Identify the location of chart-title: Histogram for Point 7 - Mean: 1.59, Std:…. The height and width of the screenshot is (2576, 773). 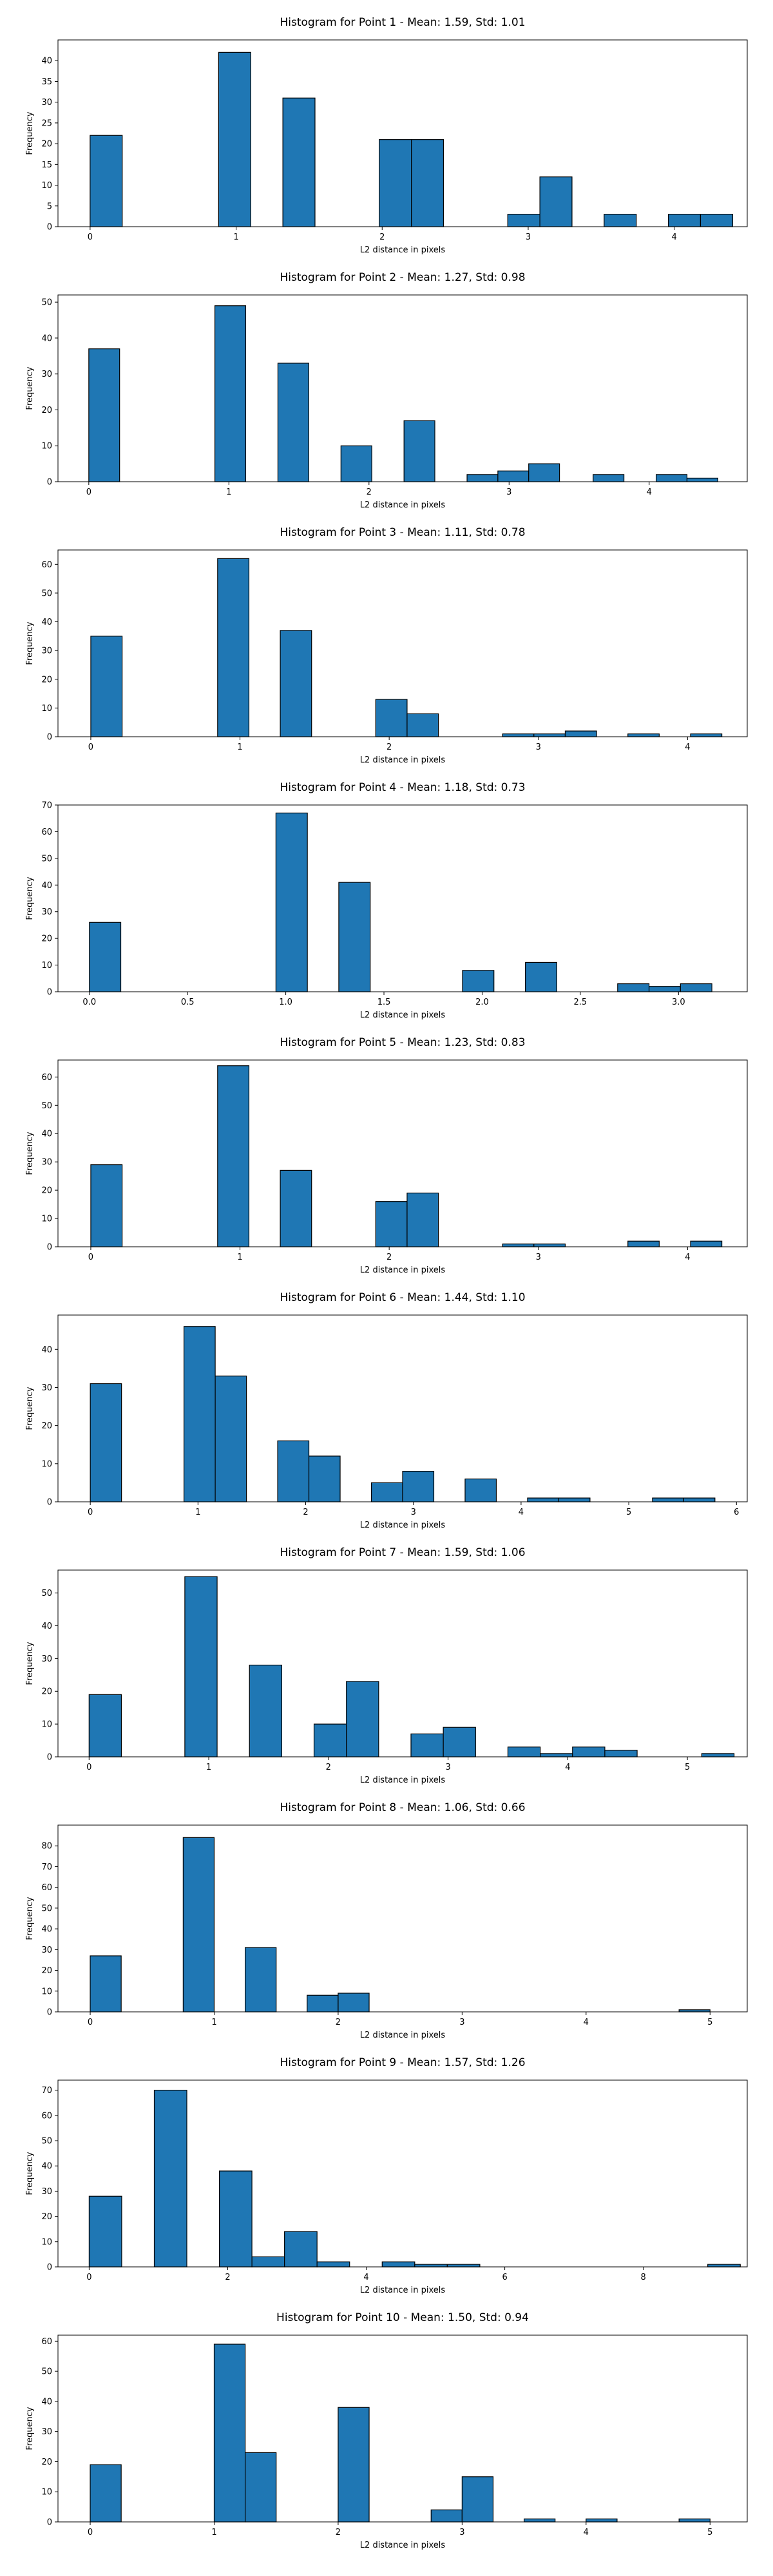
(402, 1552).